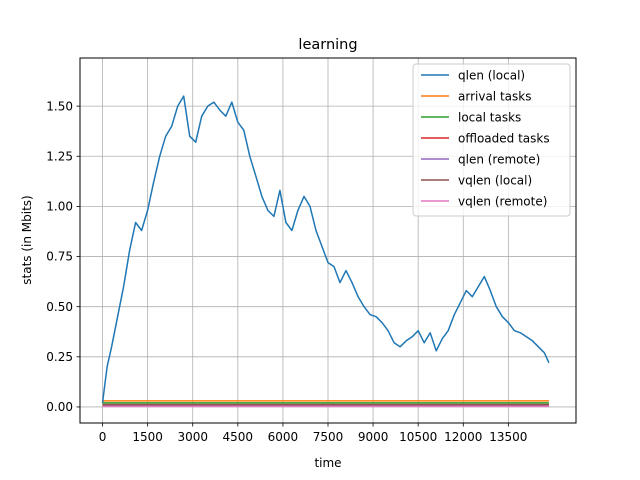 Image resolution: width=640 pixels, height=480 pixels. Describe the element at coordinates (494, 96) in the screenshot. I see `legend-label: arrival tasks` at that location.